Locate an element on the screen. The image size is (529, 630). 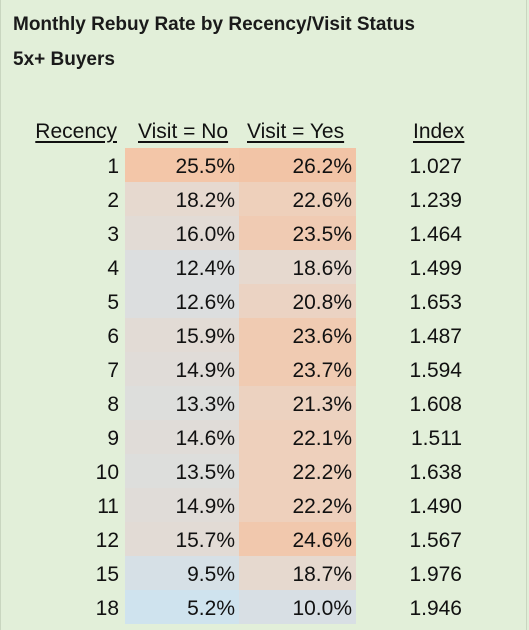
recency-cell: 7 is located at coordinates (113, 370).